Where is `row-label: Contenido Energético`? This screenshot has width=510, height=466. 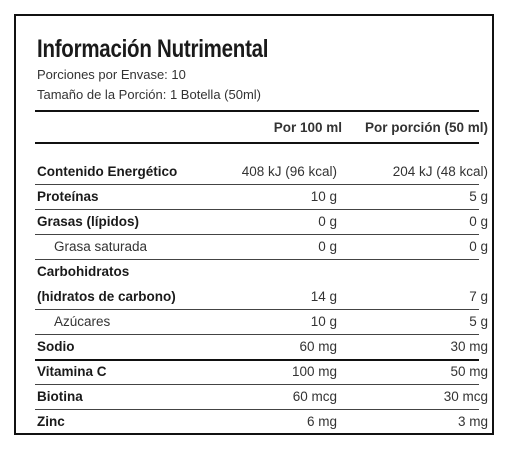 row-label: Contenido Energético is located at coordinates (107, 171).